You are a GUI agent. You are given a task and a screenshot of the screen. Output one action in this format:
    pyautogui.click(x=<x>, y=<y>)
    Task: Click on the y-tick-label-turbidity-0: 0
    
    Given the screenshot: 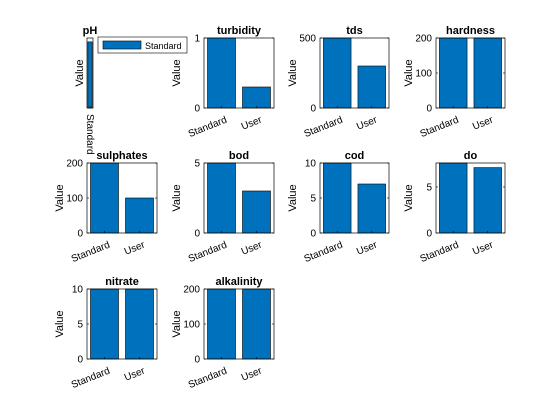 What is the action you would take?
    pyautogui.click(x=197, y=109)
    